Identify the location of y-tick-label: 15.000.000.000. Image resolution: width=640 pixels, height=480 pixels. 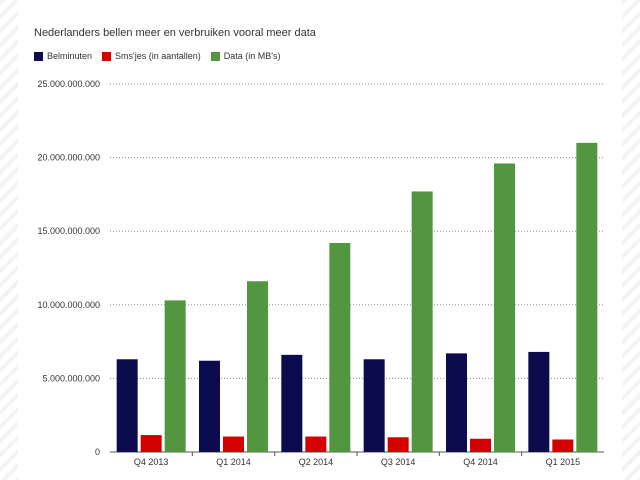
(68, 231).